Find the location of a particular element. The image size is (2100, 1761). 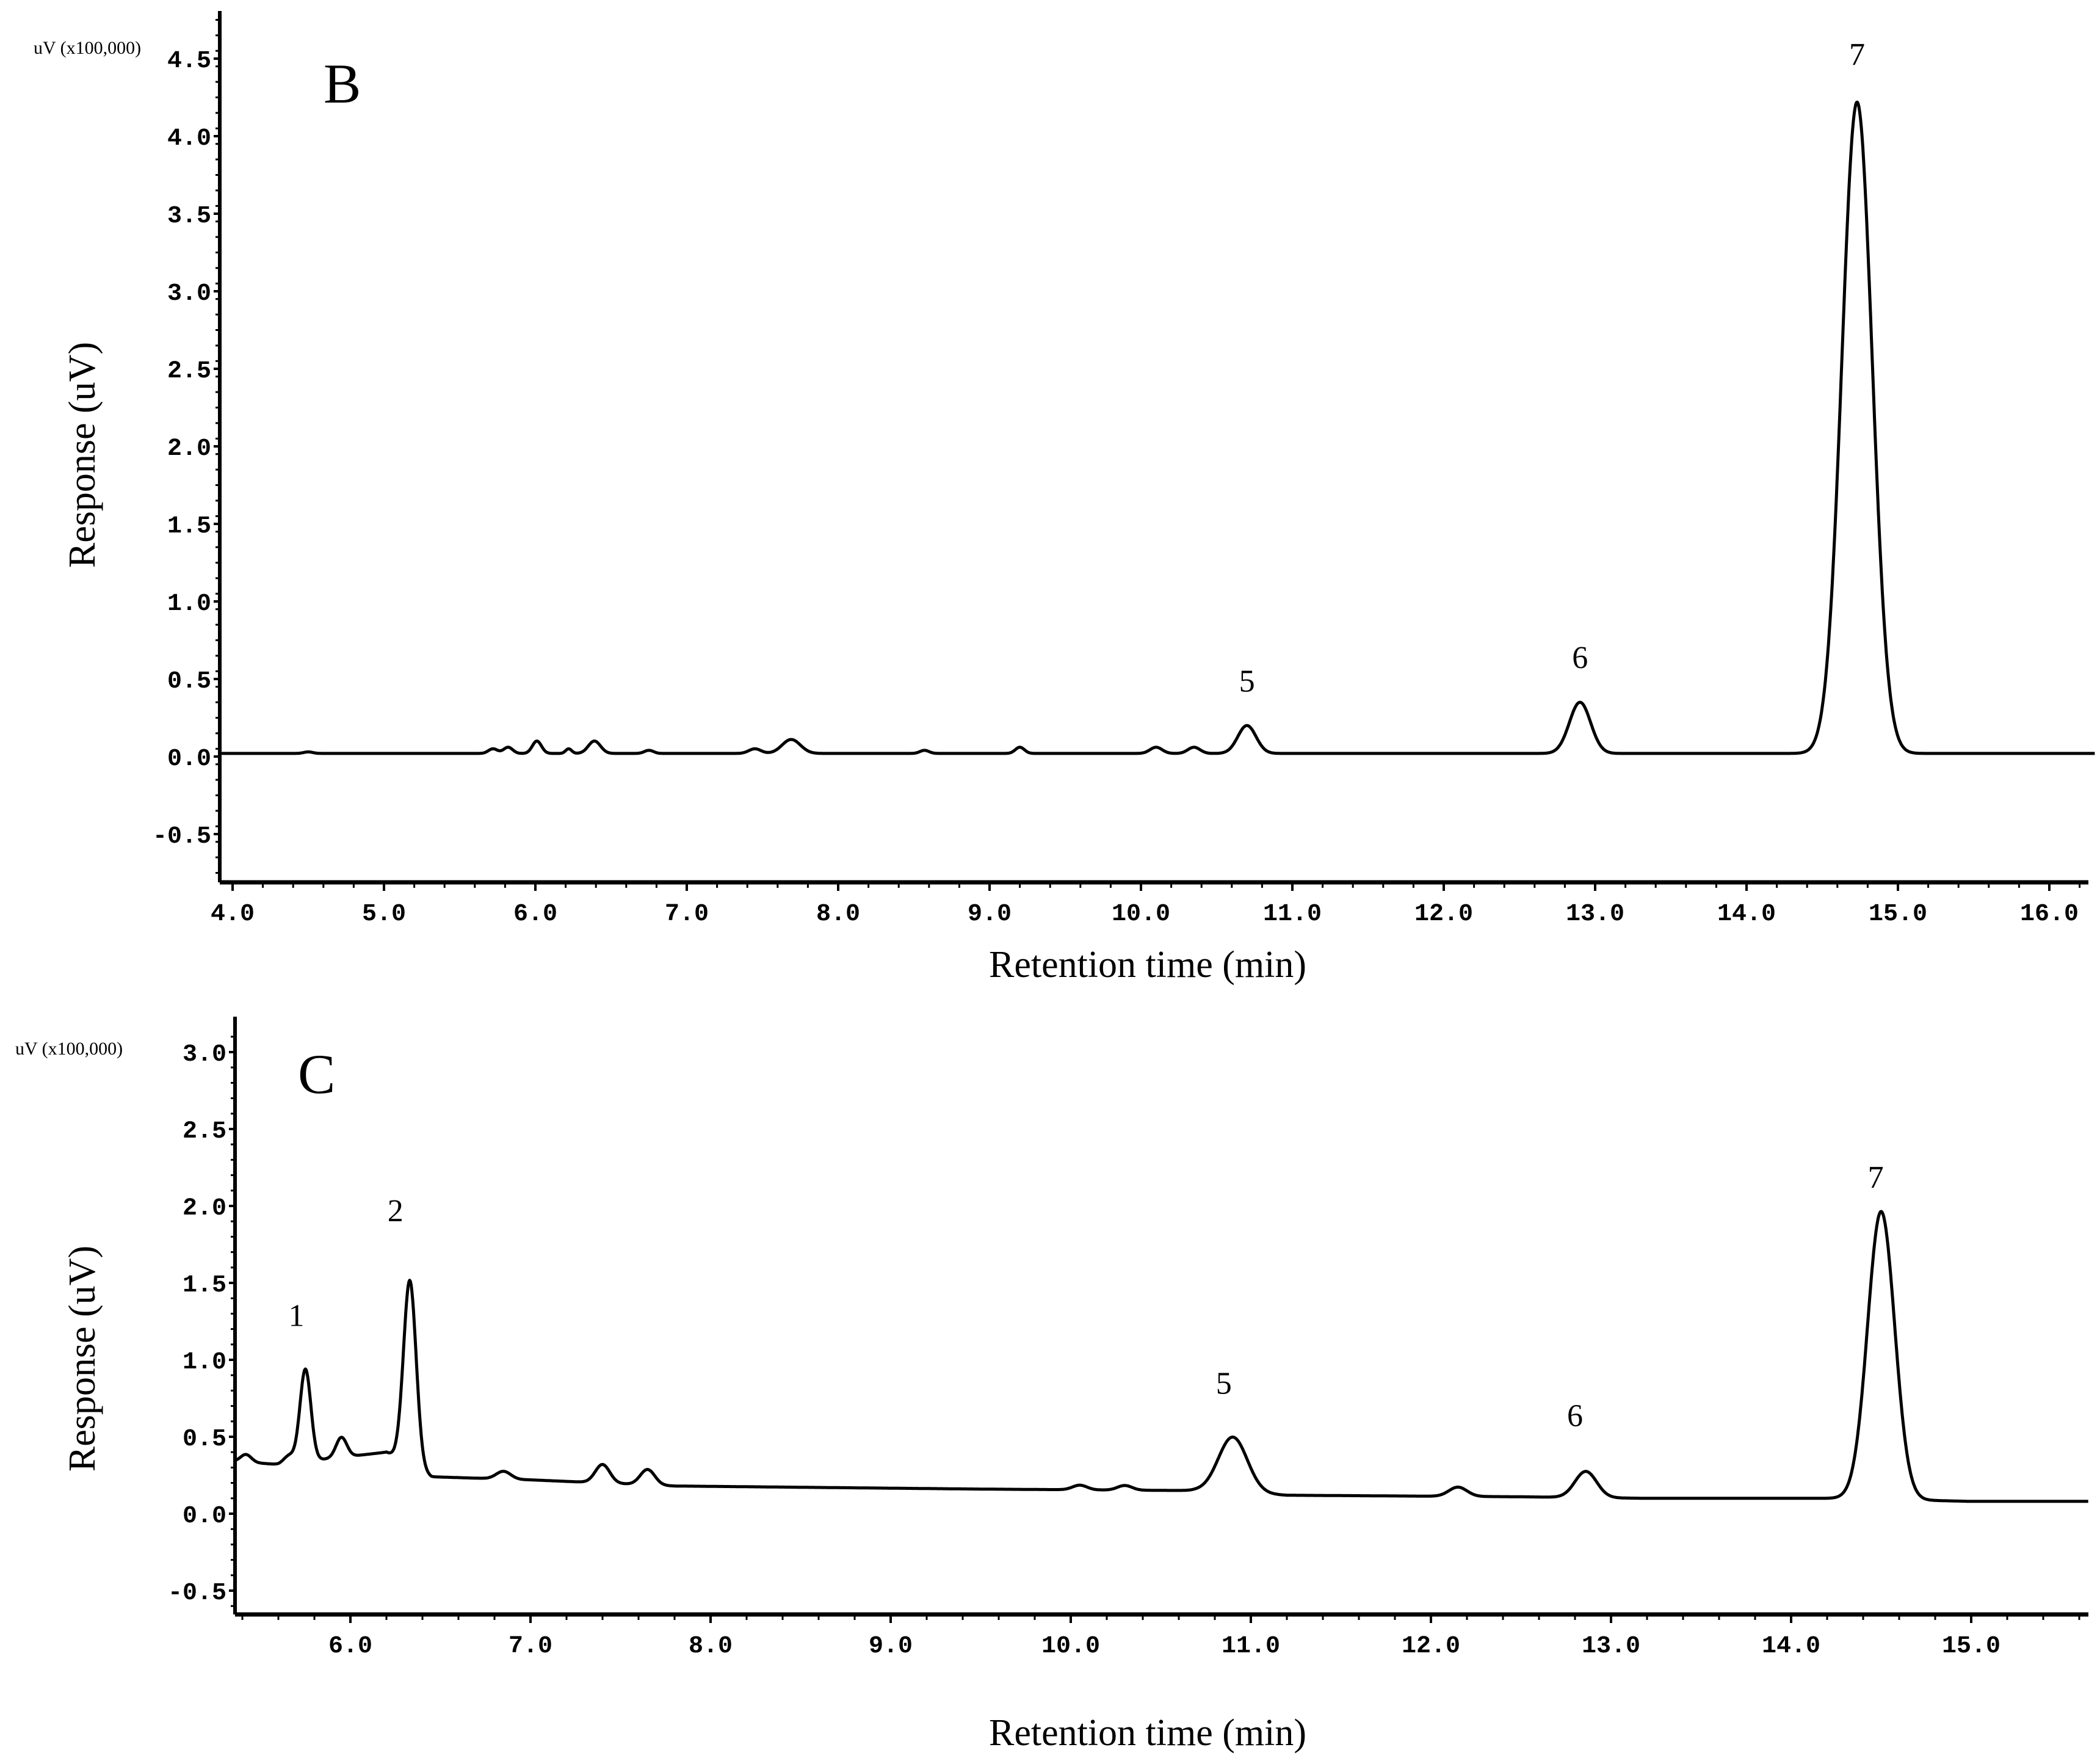

x-axis-title-c: Retention time (min) is located at coordinates (1147, 1733).